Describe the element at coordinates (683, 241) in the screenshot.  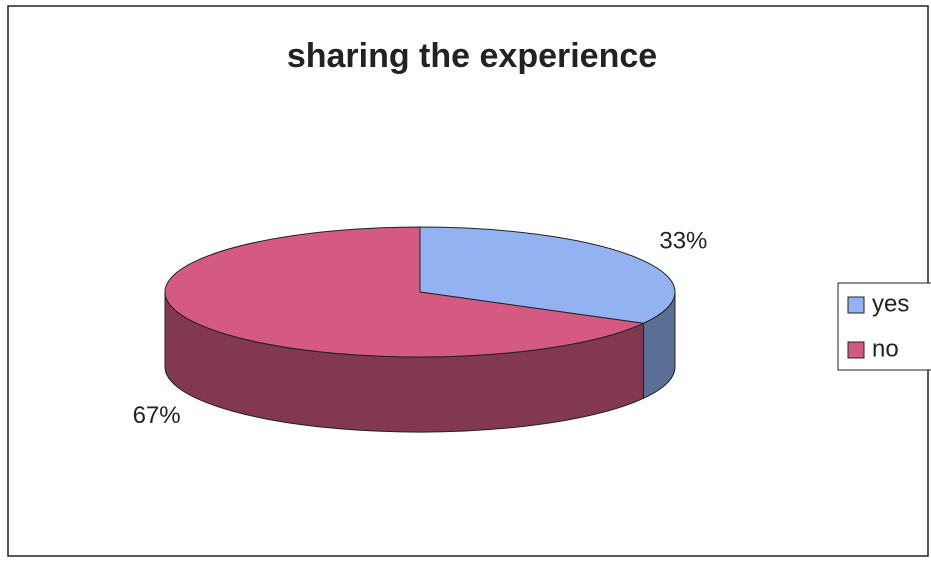
I see `data-label: 33%` at that location.